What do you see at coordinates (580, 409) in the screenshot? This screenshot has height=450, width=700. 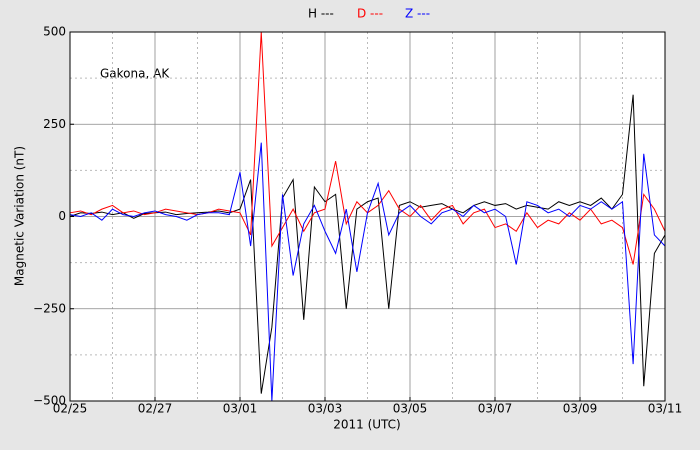 I see `x-tick-label: 03/09` at bounding box center [580, 409].